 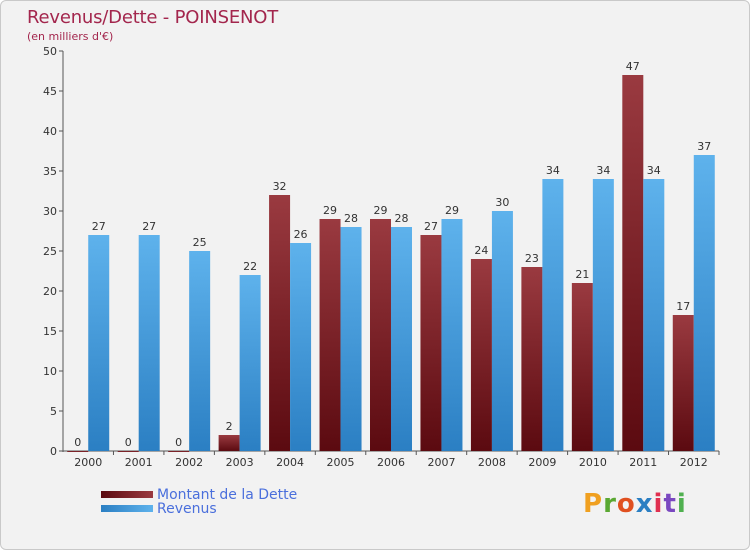 I want to click on y-tick-label: 30, so click(x=50, y=211).